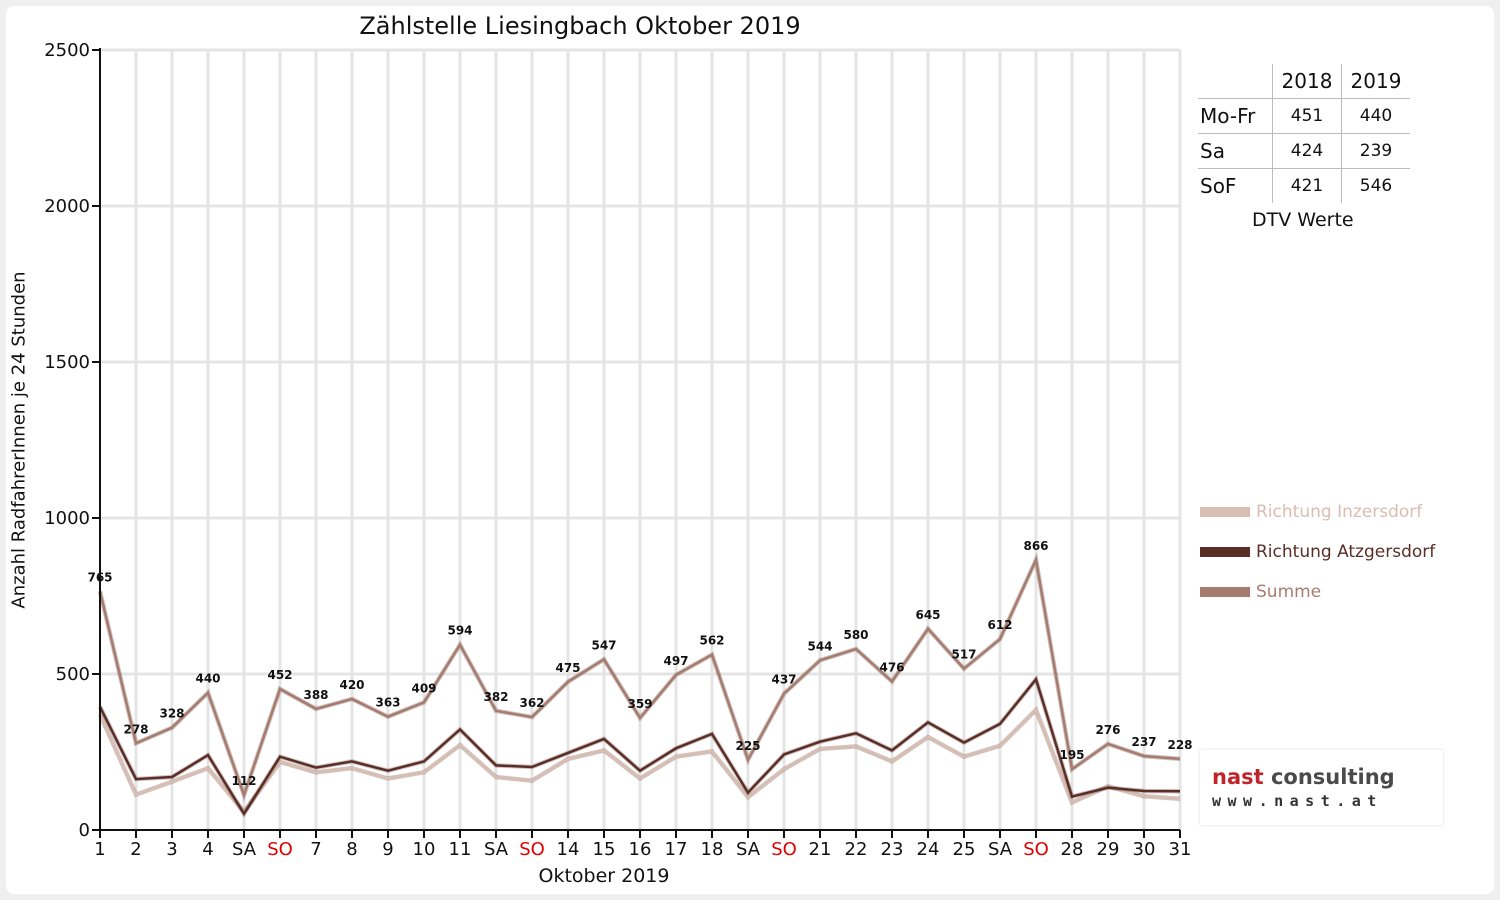 Image resolution: width=1500 pixels, height=900 pixels. I want to click on x-tick-label: 22, so click(856, 849).